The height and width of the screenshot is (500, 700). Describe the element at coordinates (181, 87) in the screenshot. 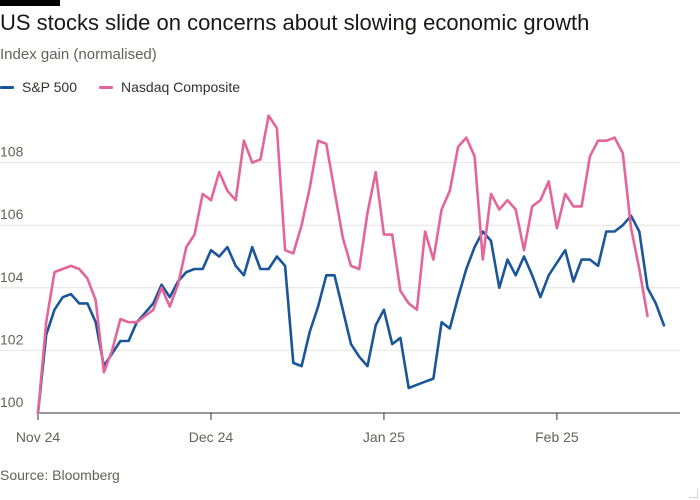

I see `legend-label-nasdaq: Nasdaq Composite` at that location.